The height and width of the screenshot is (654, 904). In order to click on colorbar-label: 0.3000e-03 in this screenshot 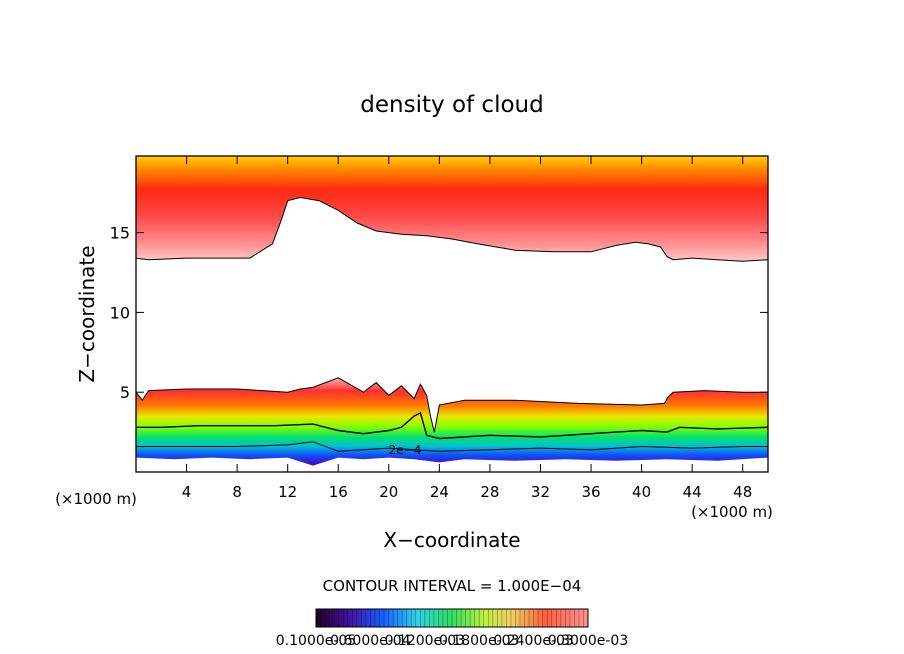, I will do `click(588, 641)`.